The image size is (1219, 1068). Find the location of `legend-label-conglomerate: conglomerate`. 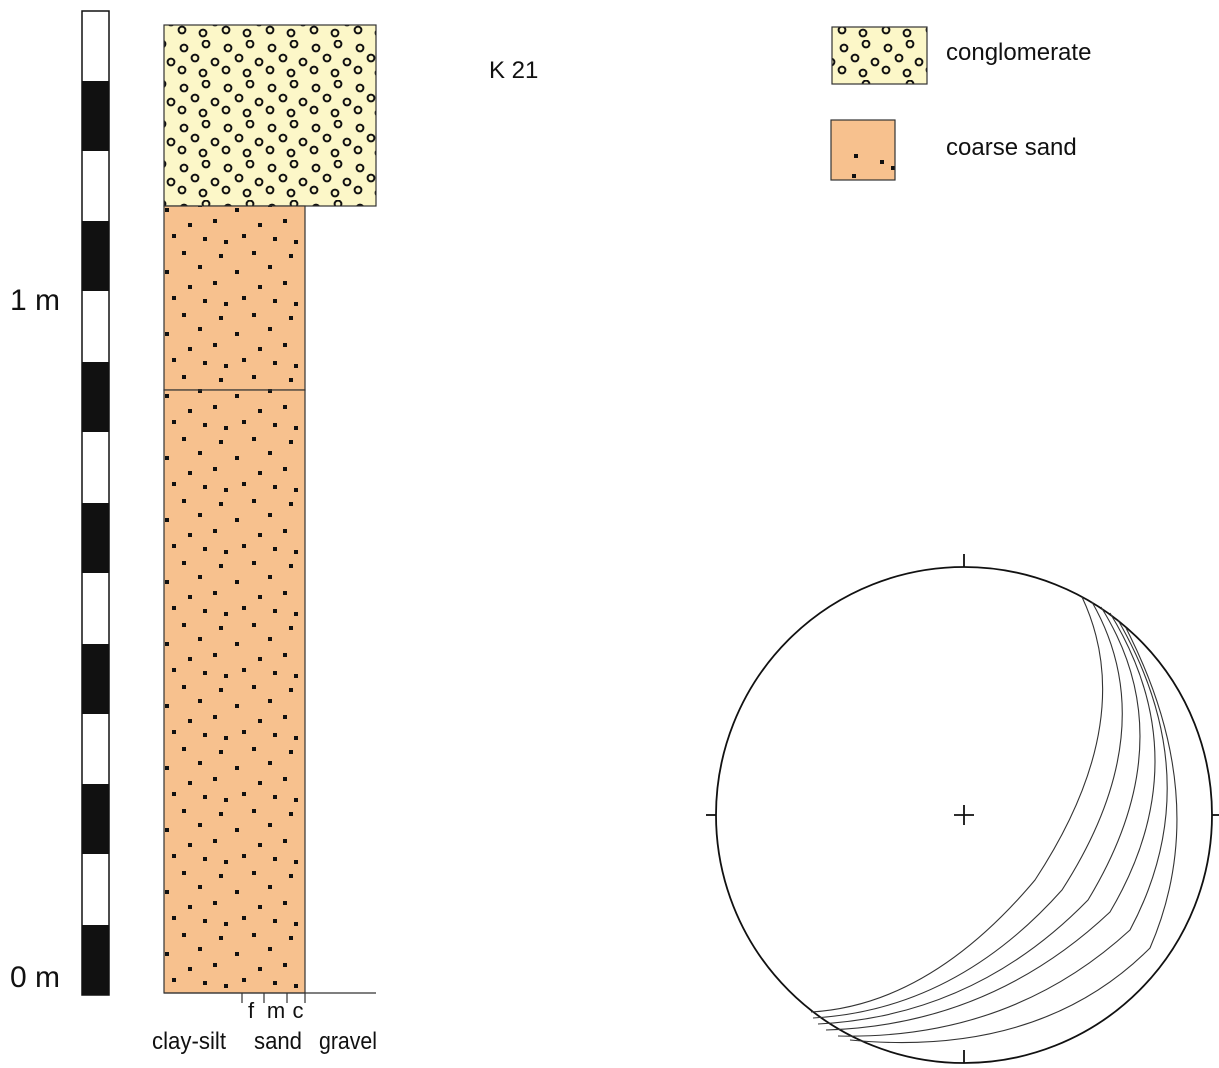

legend-label-conglomerate: conglomerate is located at coordinates (1018, 52).